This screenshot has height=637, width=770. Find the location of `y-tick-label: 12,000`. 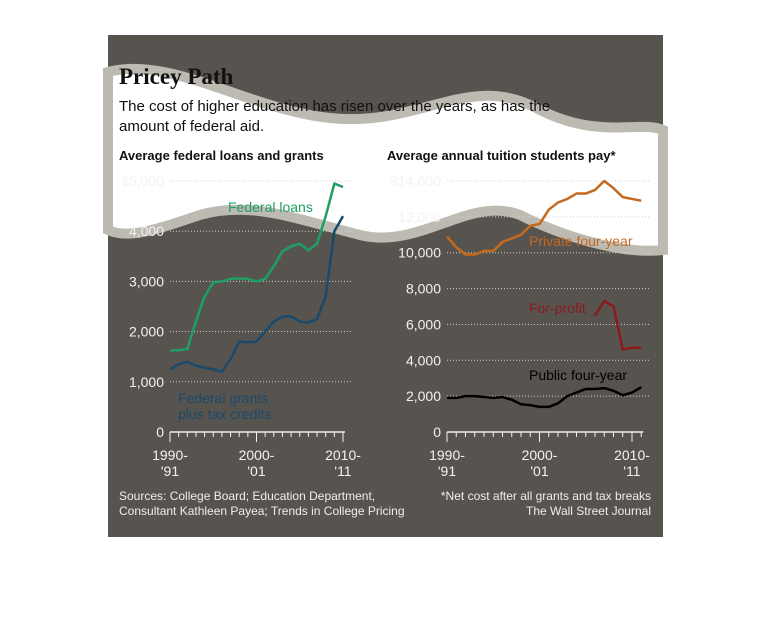

y-tick-label: 12,000 is located at coordinates (419, 217).